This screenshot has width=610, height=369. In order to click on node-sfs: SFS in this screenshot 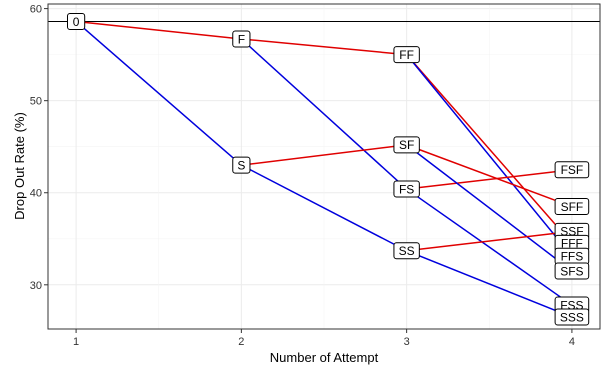, I will do `click(572, 271)`.